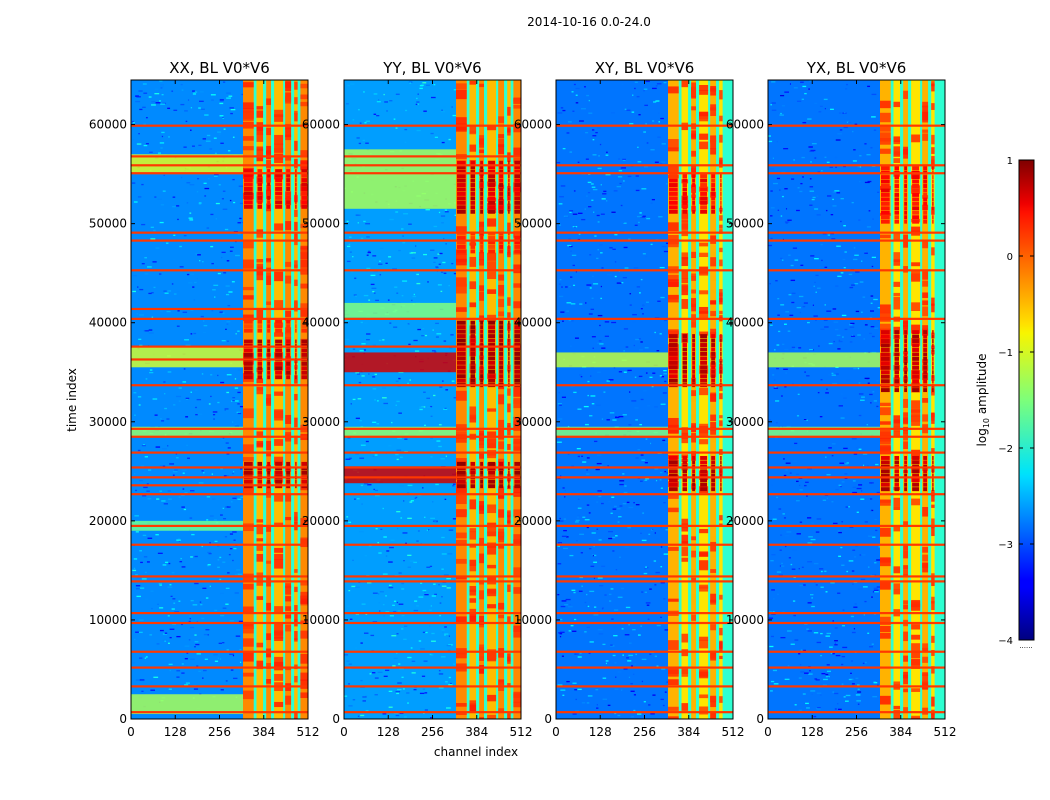 Image resolution: width=1050 pixels, height=800 pixels. What do you see at coordinates (321, 620) in the screenshot?
I see `y-tick-label: 10000` at bounding box center [321, 620].